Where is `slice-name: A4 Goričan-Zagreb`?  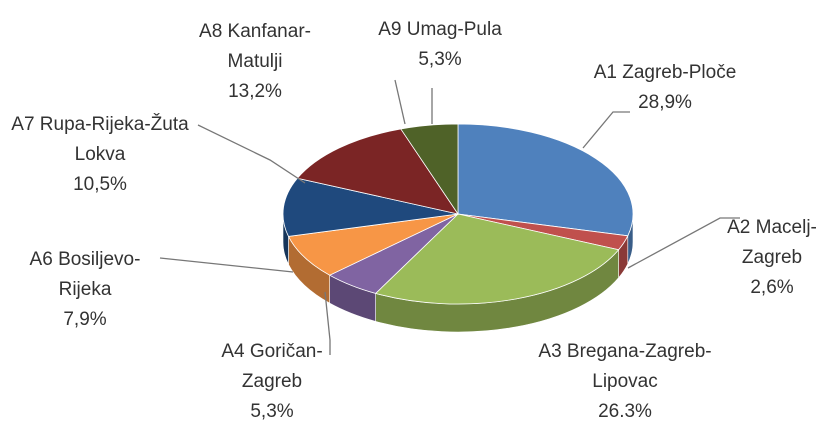 slice-name: A4 Goričan-Zagreb is located at coordinates (272, 366).